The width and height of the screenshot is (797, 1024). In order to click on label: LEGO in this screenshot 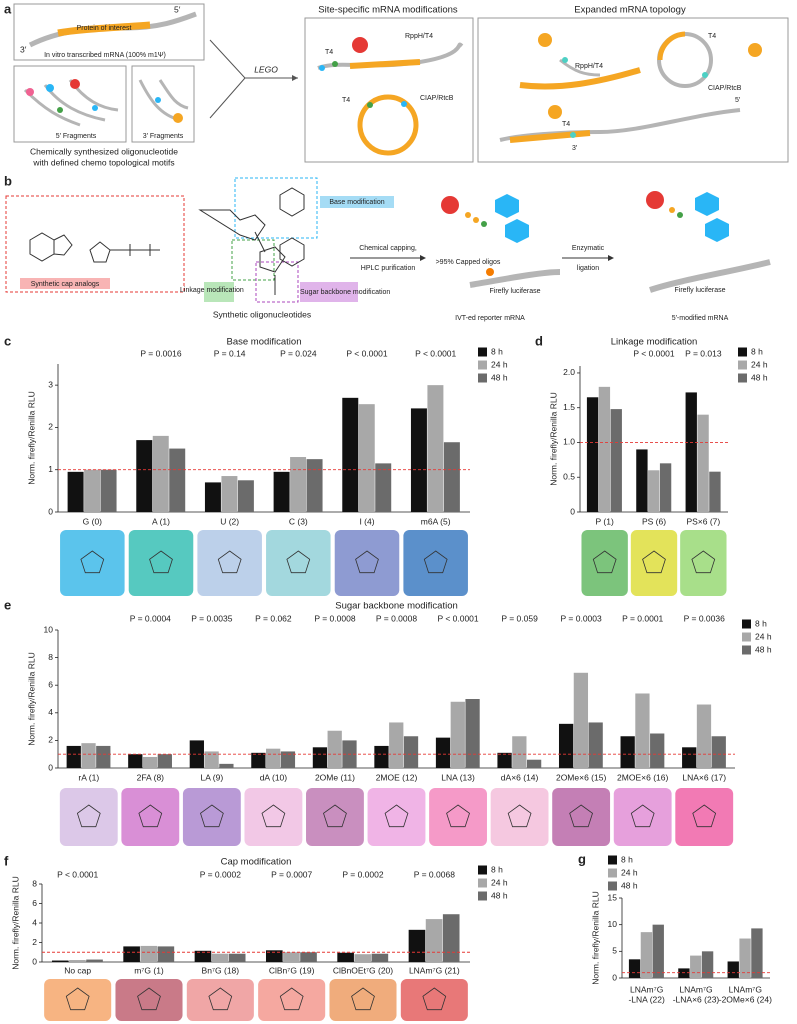, I will do `click(266, 69)`.